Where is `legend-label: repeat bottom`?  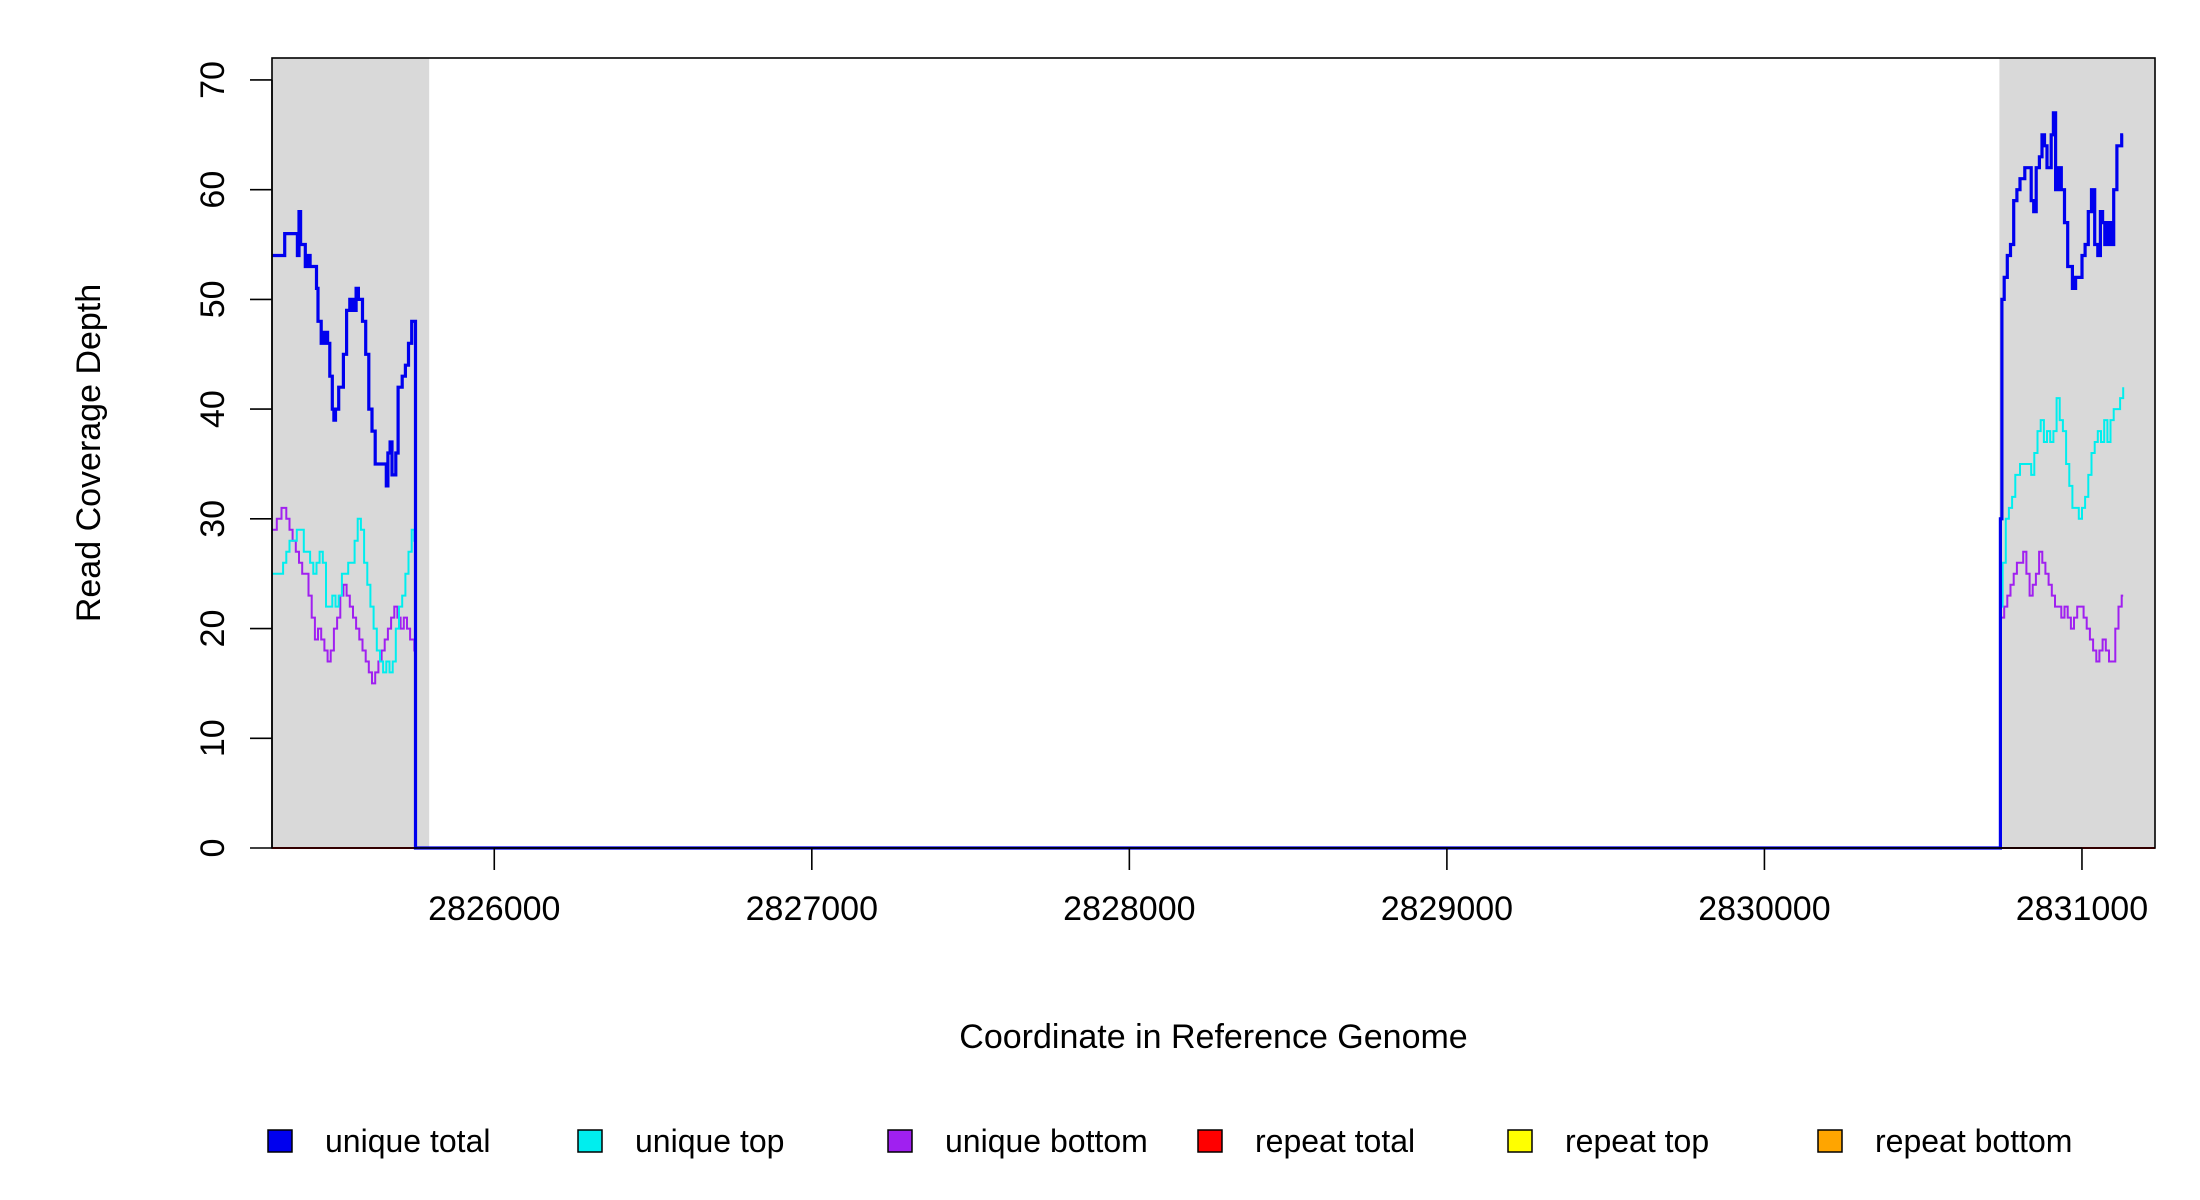 legend-label: repeat bottom is located at coordinates (1973, 1141).